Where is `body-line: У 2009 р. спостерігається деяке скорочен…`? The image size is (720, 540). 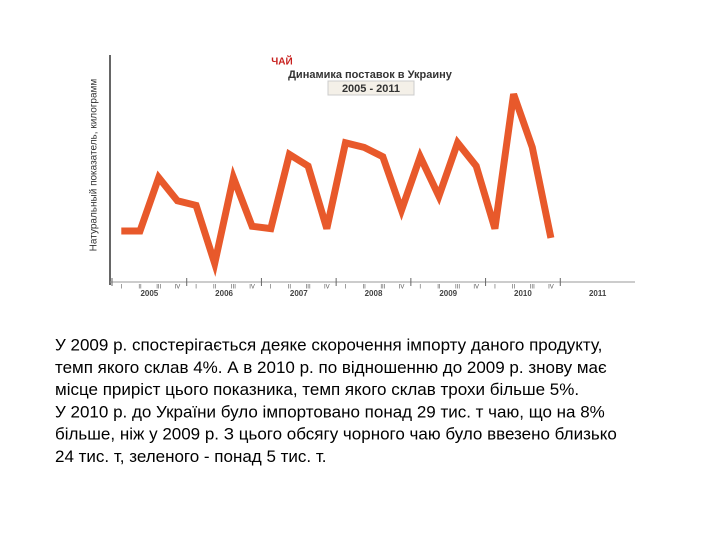
body-line: У 2009 р. спостерігається деяке скорочен… is located at coordinates (328, 344).